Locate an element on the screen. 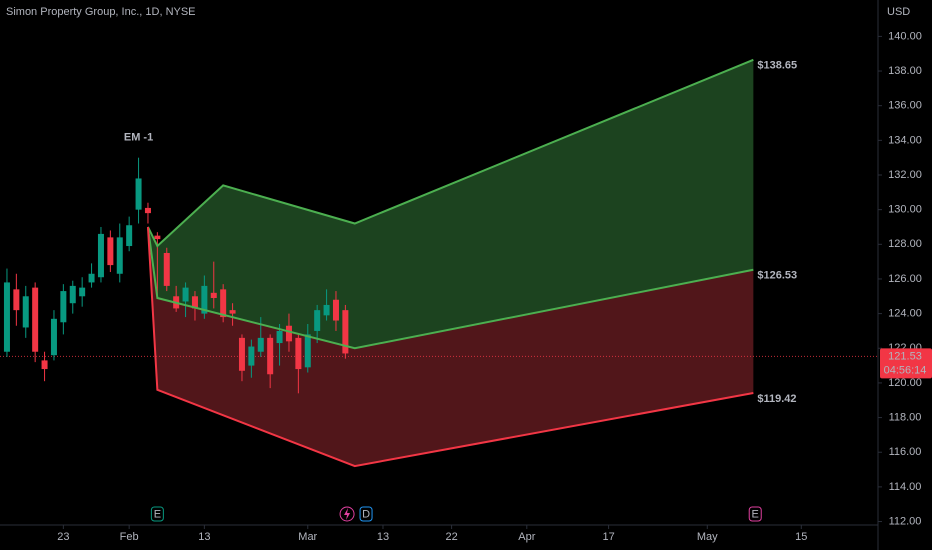 The image size is (932, 550). x-tick-label: Apr is located at coordinates (526, 537).